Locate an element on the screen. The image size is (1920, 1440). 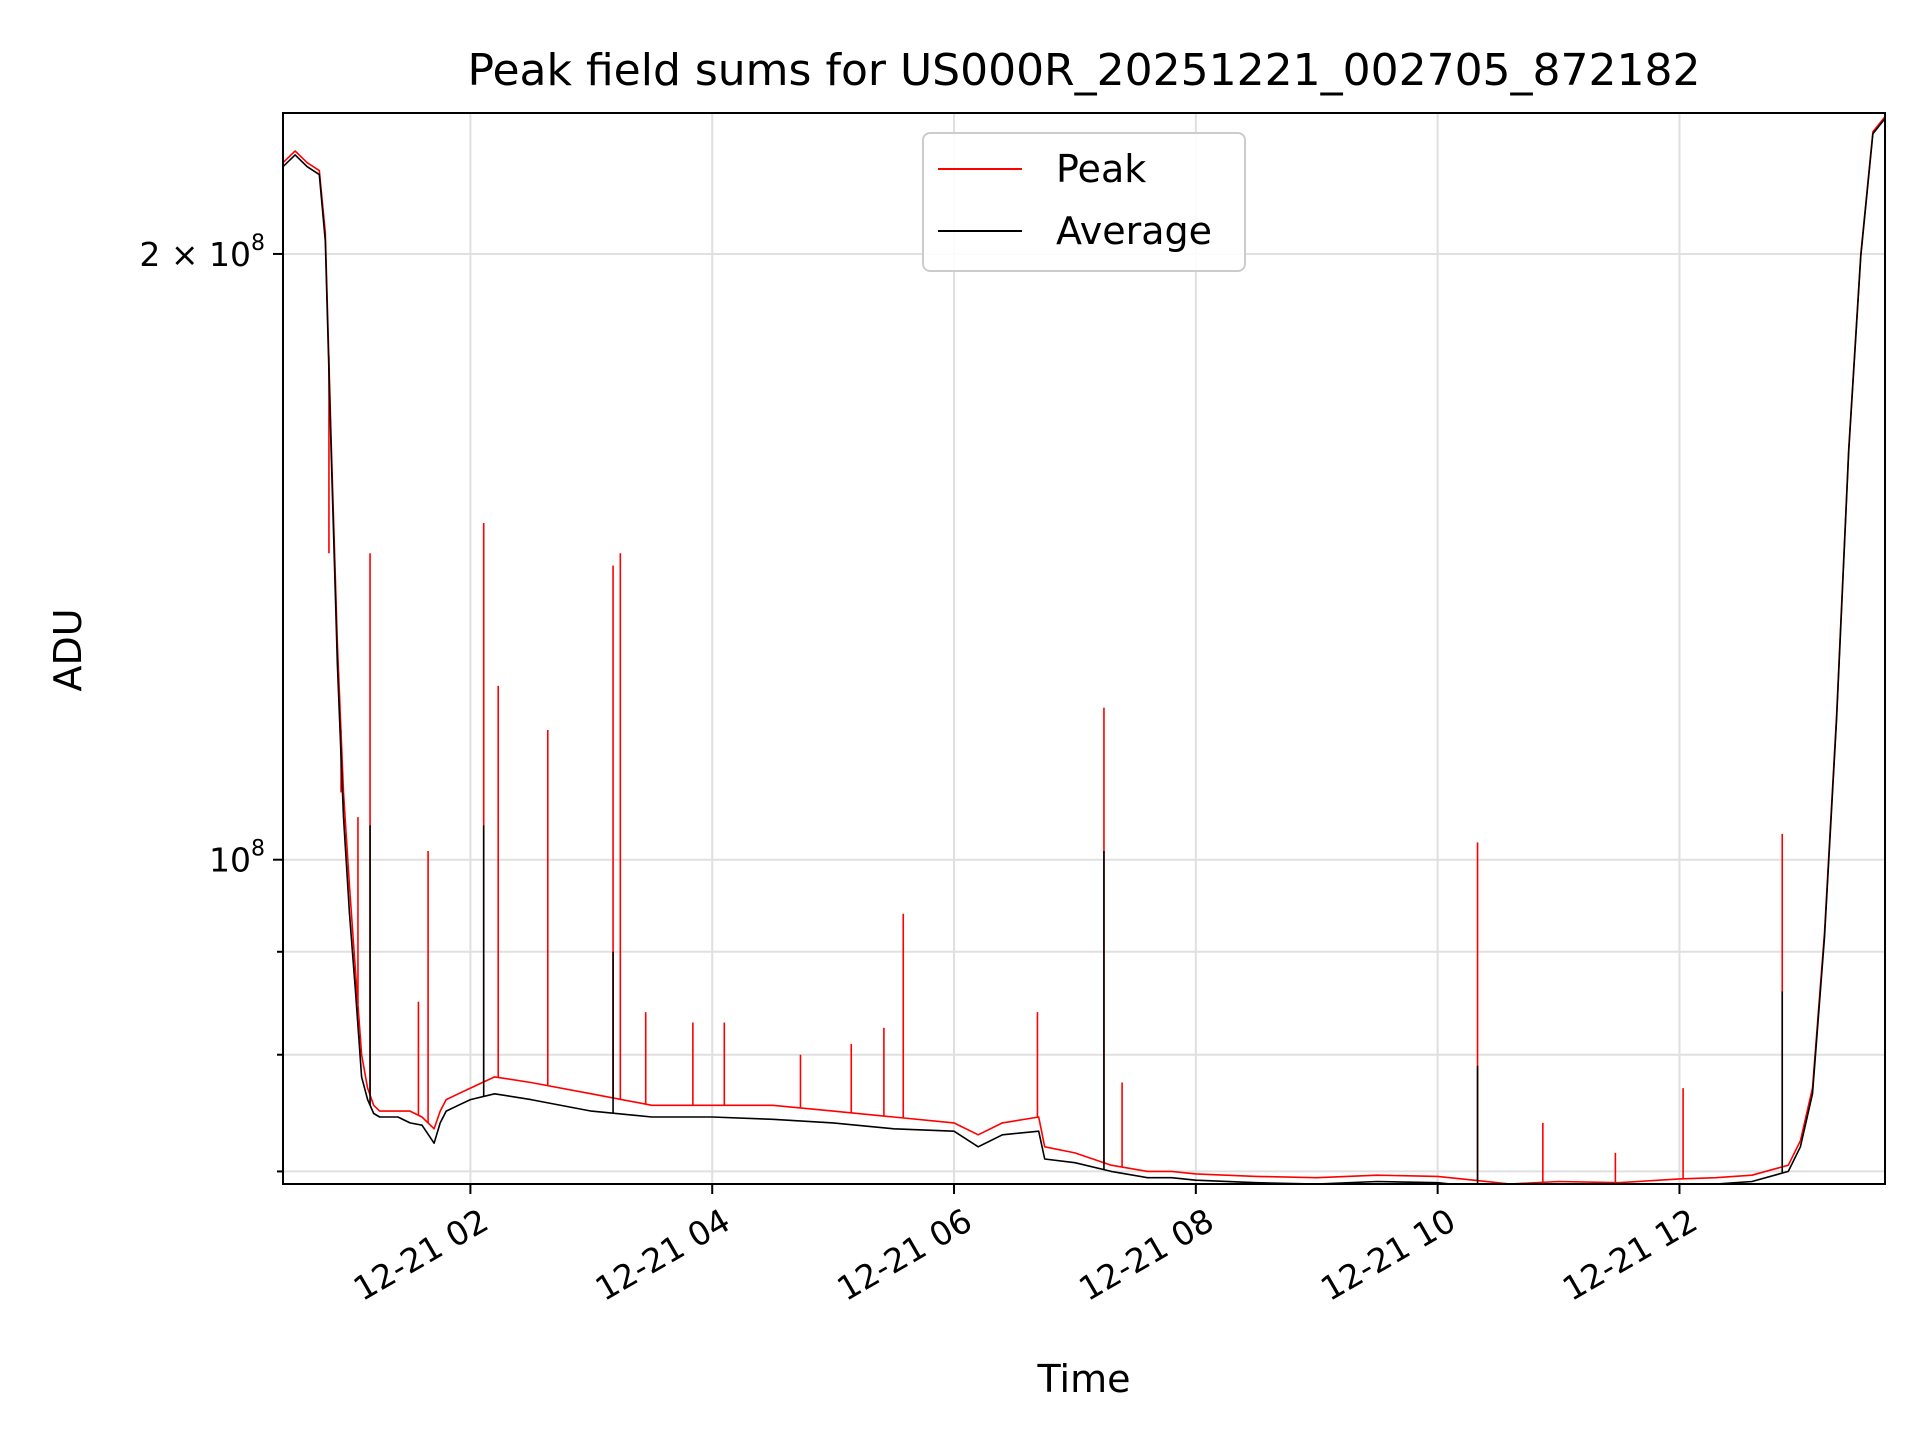
legend: Peak Average is located at coordinates (1084, 202).